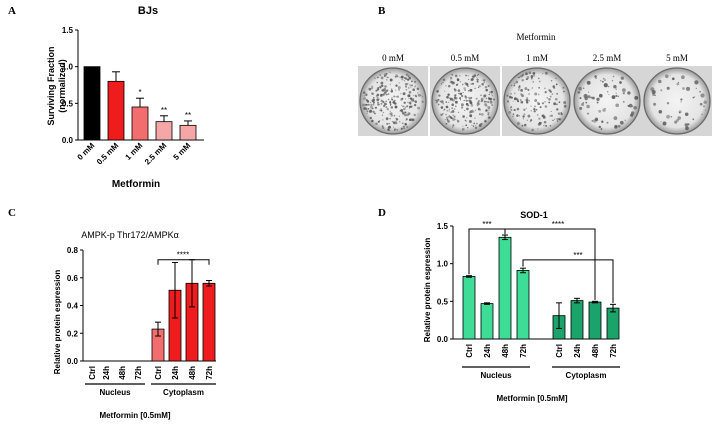 The width and height of the screenshot is (712, 426). Describe the element at coordinates (443, 226) in the screenshot. I see `chart-d-ytick-label: 1.5` at that location.